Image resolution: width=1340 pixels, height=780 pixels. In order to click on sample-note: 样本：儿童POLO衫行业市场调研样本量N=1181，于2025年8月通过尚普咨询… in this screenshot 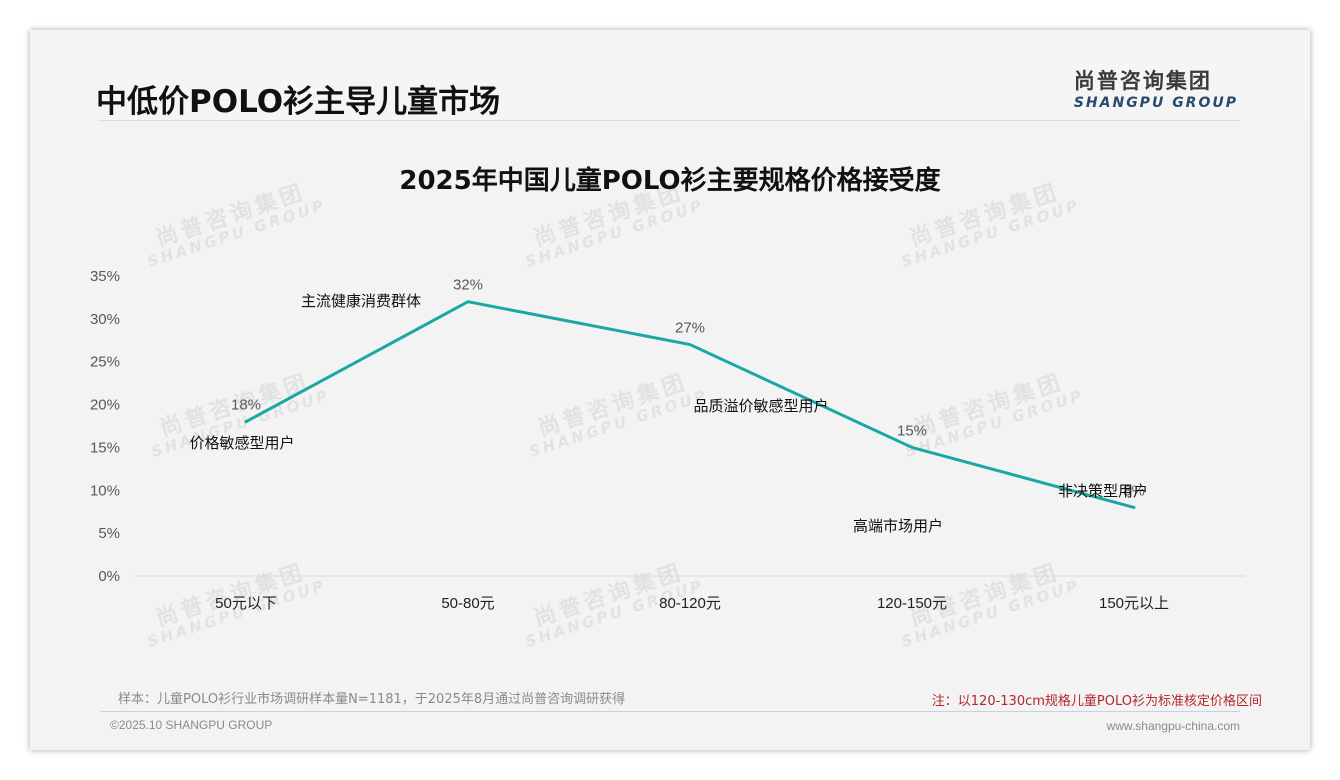, I will do `click(372, 699)`.